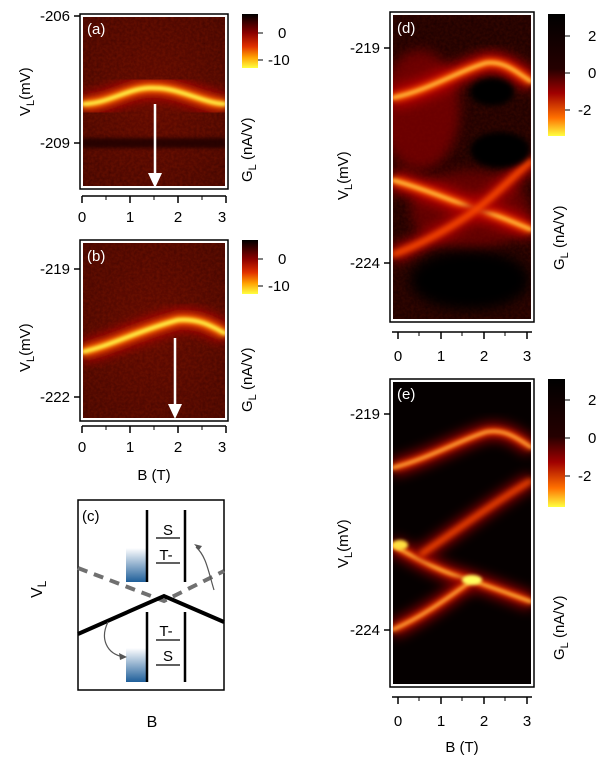 The height and width of the screenshot is (762, 608). Describe the element at coordinates (222, 447) in the screenshot. I see `panel-b-xtick: 3` at that location.